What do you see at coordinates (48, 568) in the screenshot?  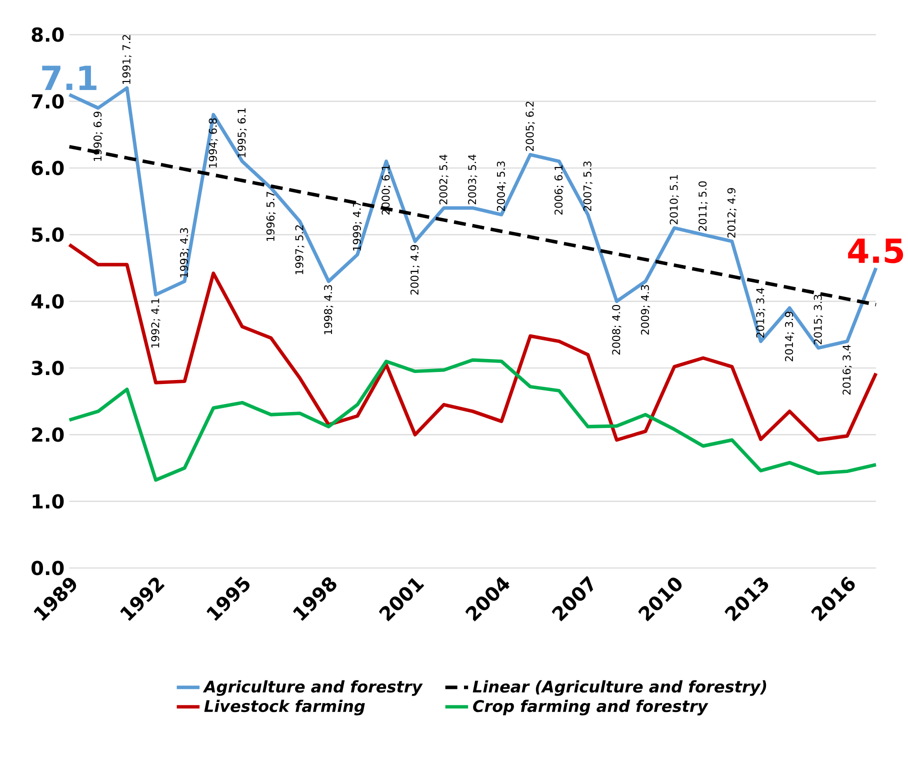 I see `y-tick-label: 0.0` at bounding box center [48, 568].